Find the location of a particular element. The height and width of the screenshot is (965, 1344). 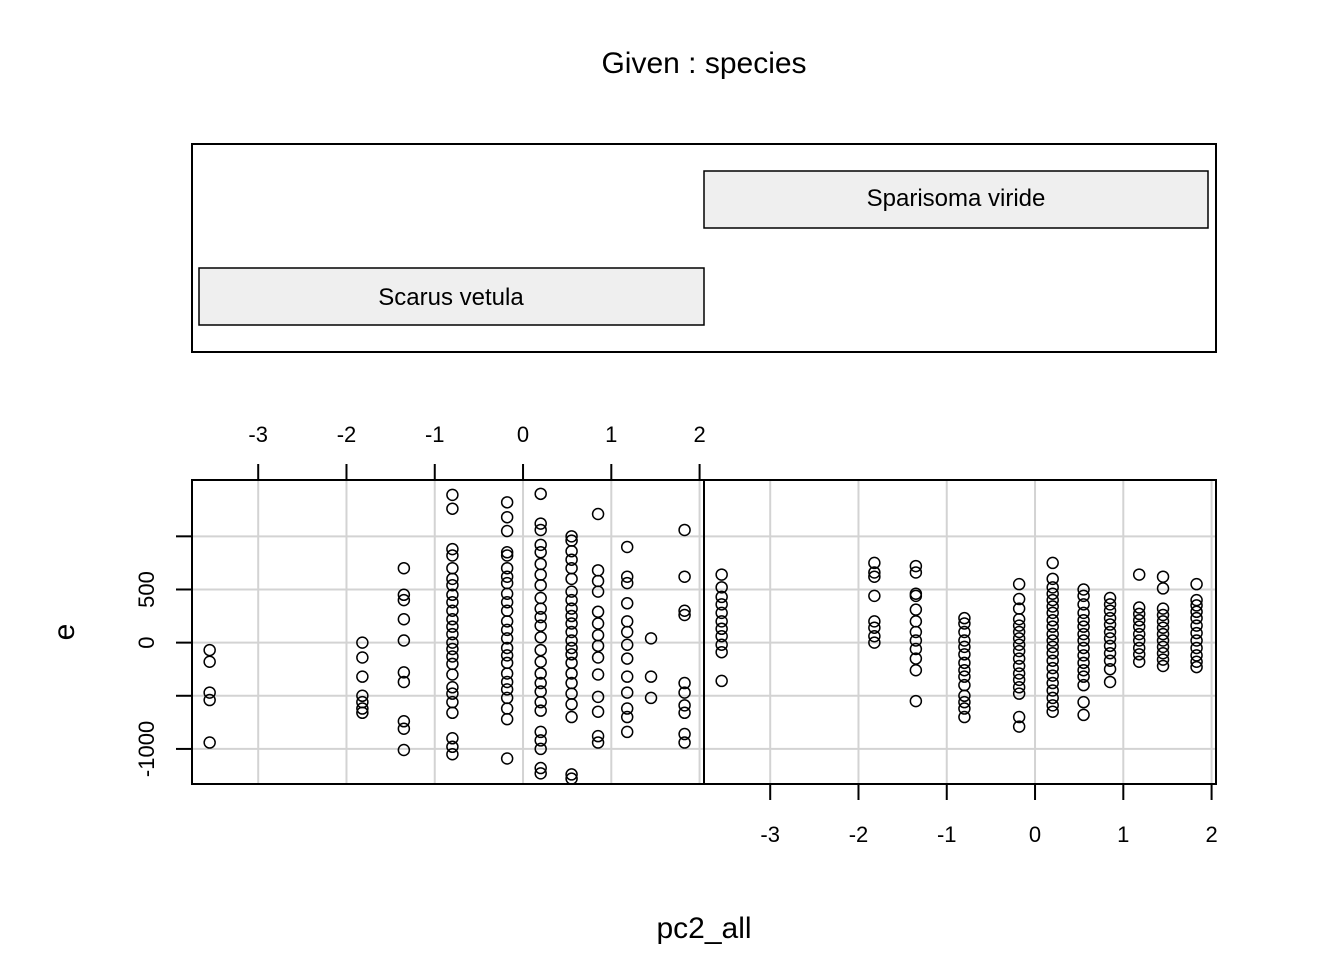

x-tick-label-bottom: -2 is located at coordinates (859, 834).